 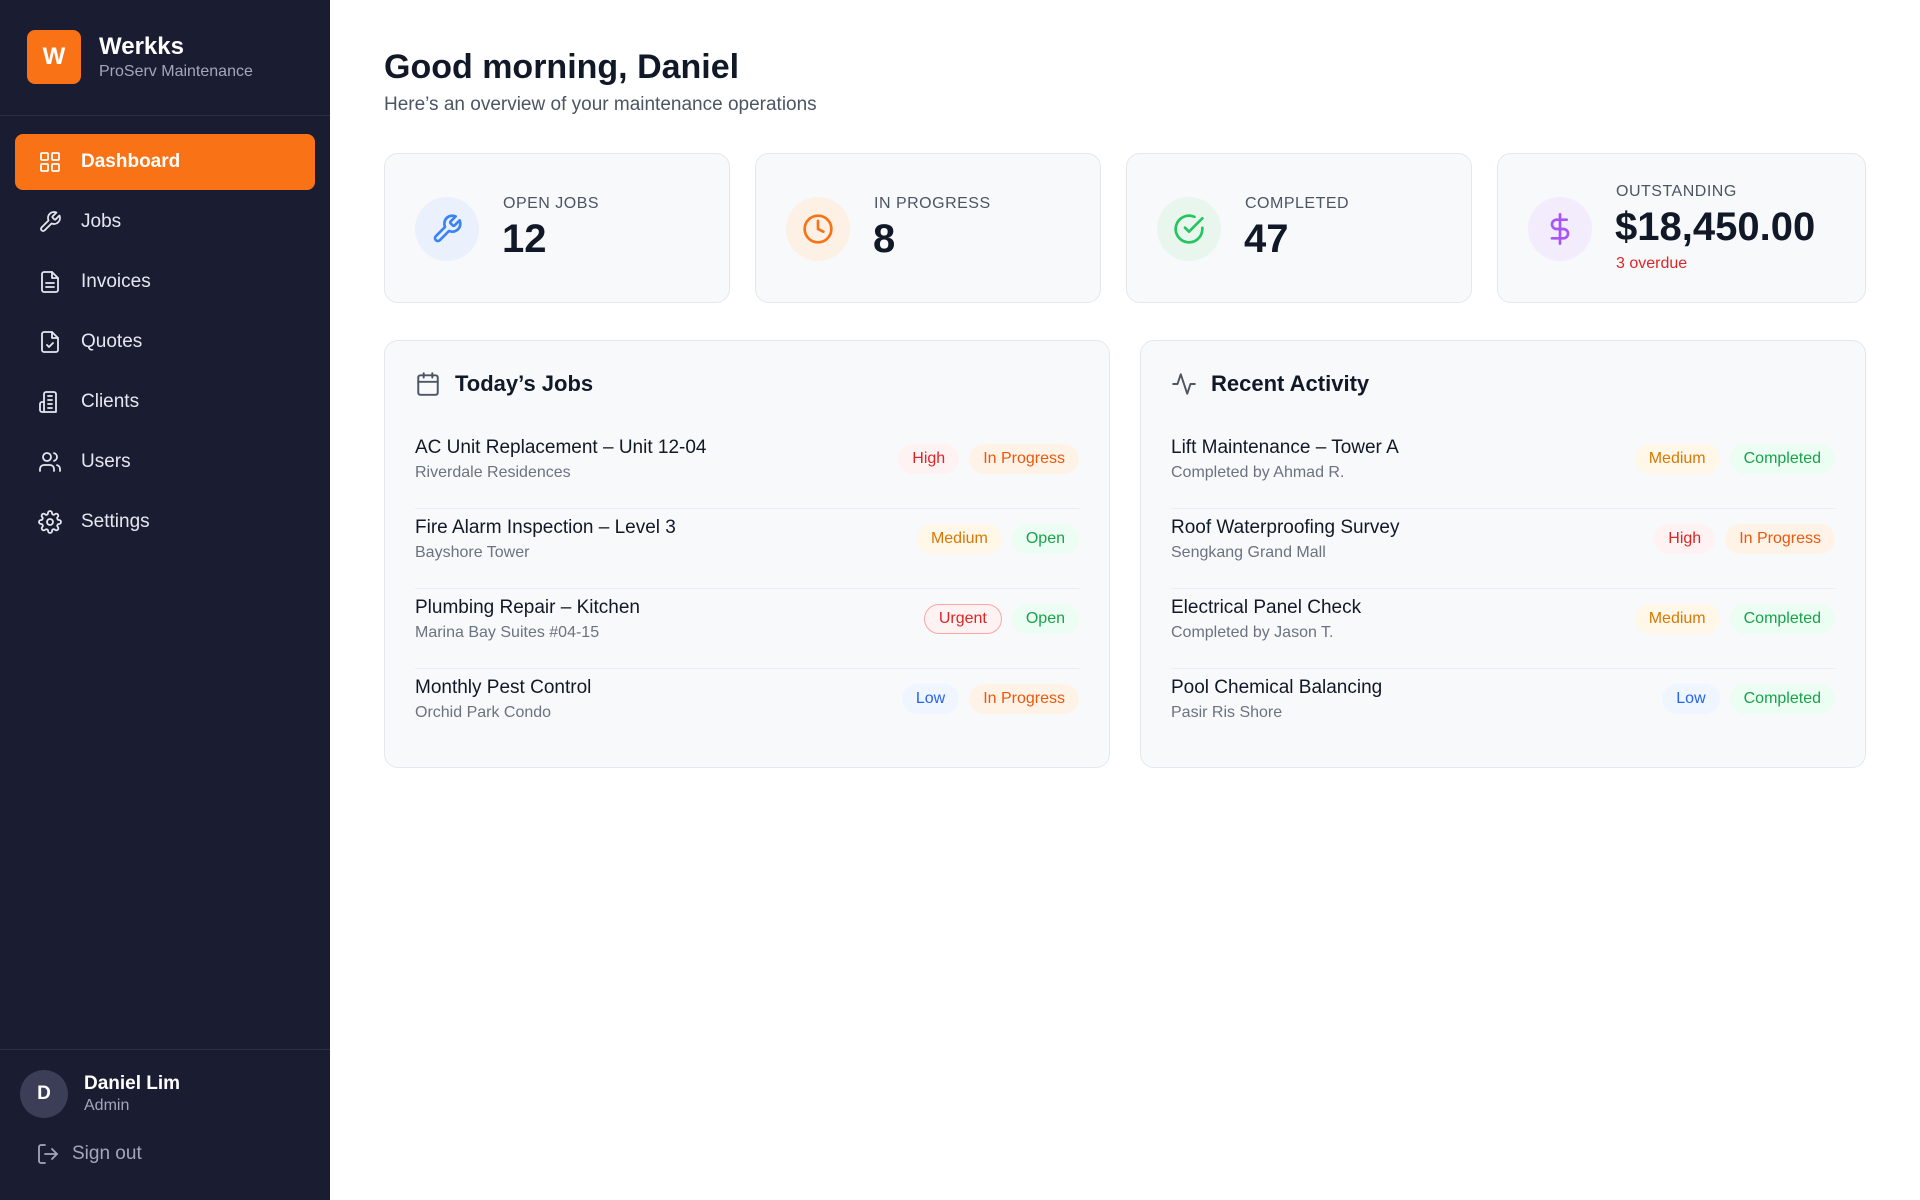 I want to click on avatar: D, so click(x=44, y=1094).